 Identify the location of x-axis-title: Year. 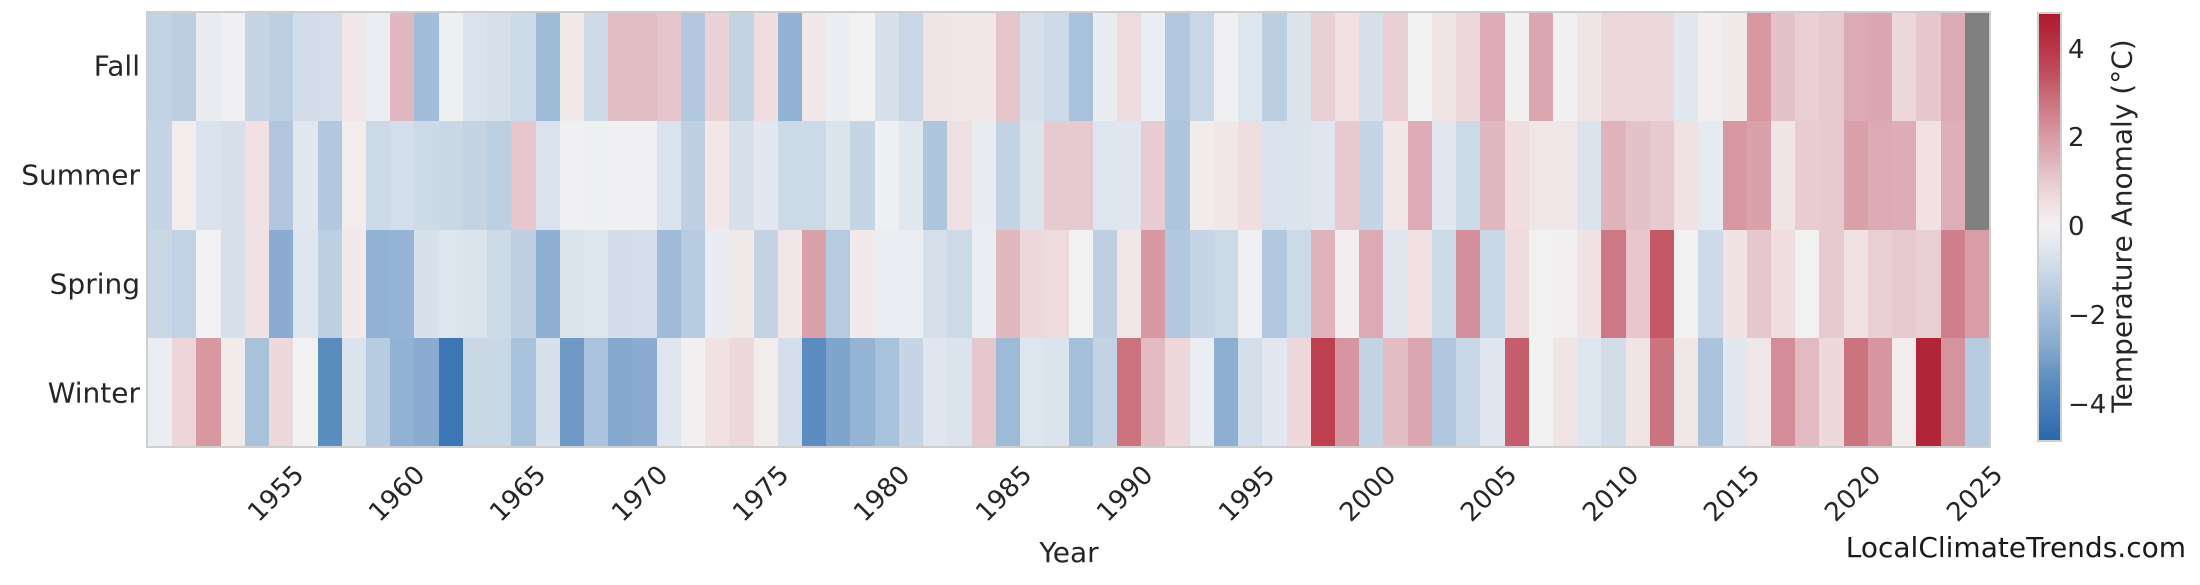
(1069, 552).